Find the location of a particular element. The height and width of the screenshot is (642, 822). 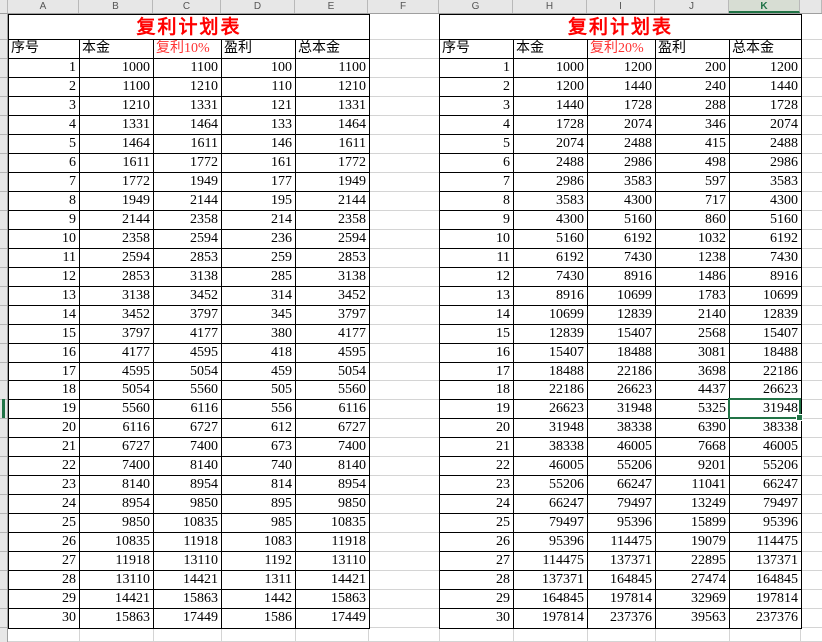

cell: 3797 is located at coordinates (188, 315).